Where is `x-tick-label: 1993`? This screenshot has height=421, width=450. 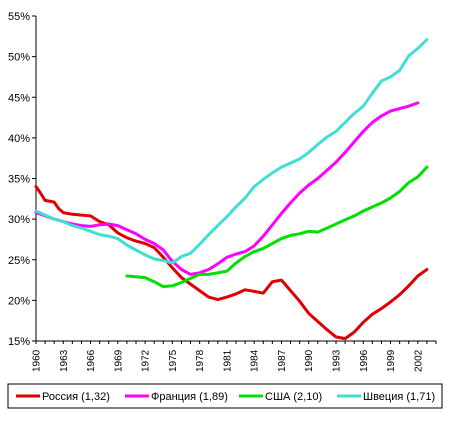
x-tick-label: 1993 is located at coordinates (337, 360).